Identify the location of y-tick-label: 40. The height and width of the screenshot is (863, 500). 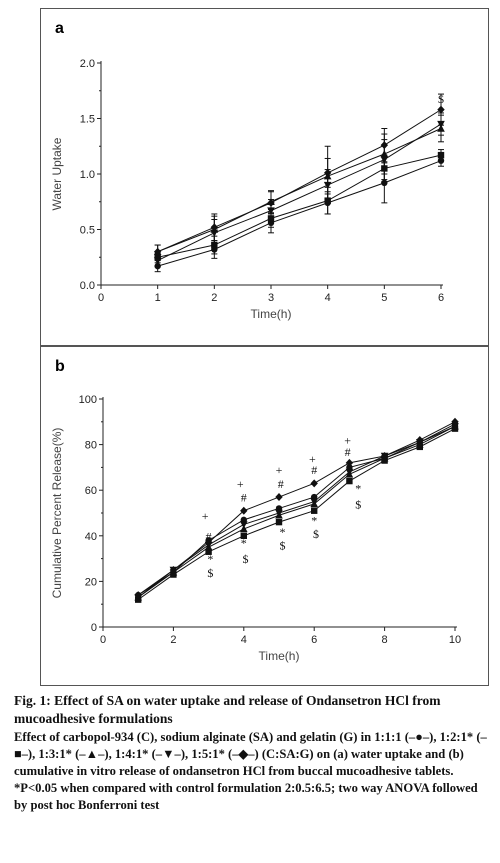
(91, 537).